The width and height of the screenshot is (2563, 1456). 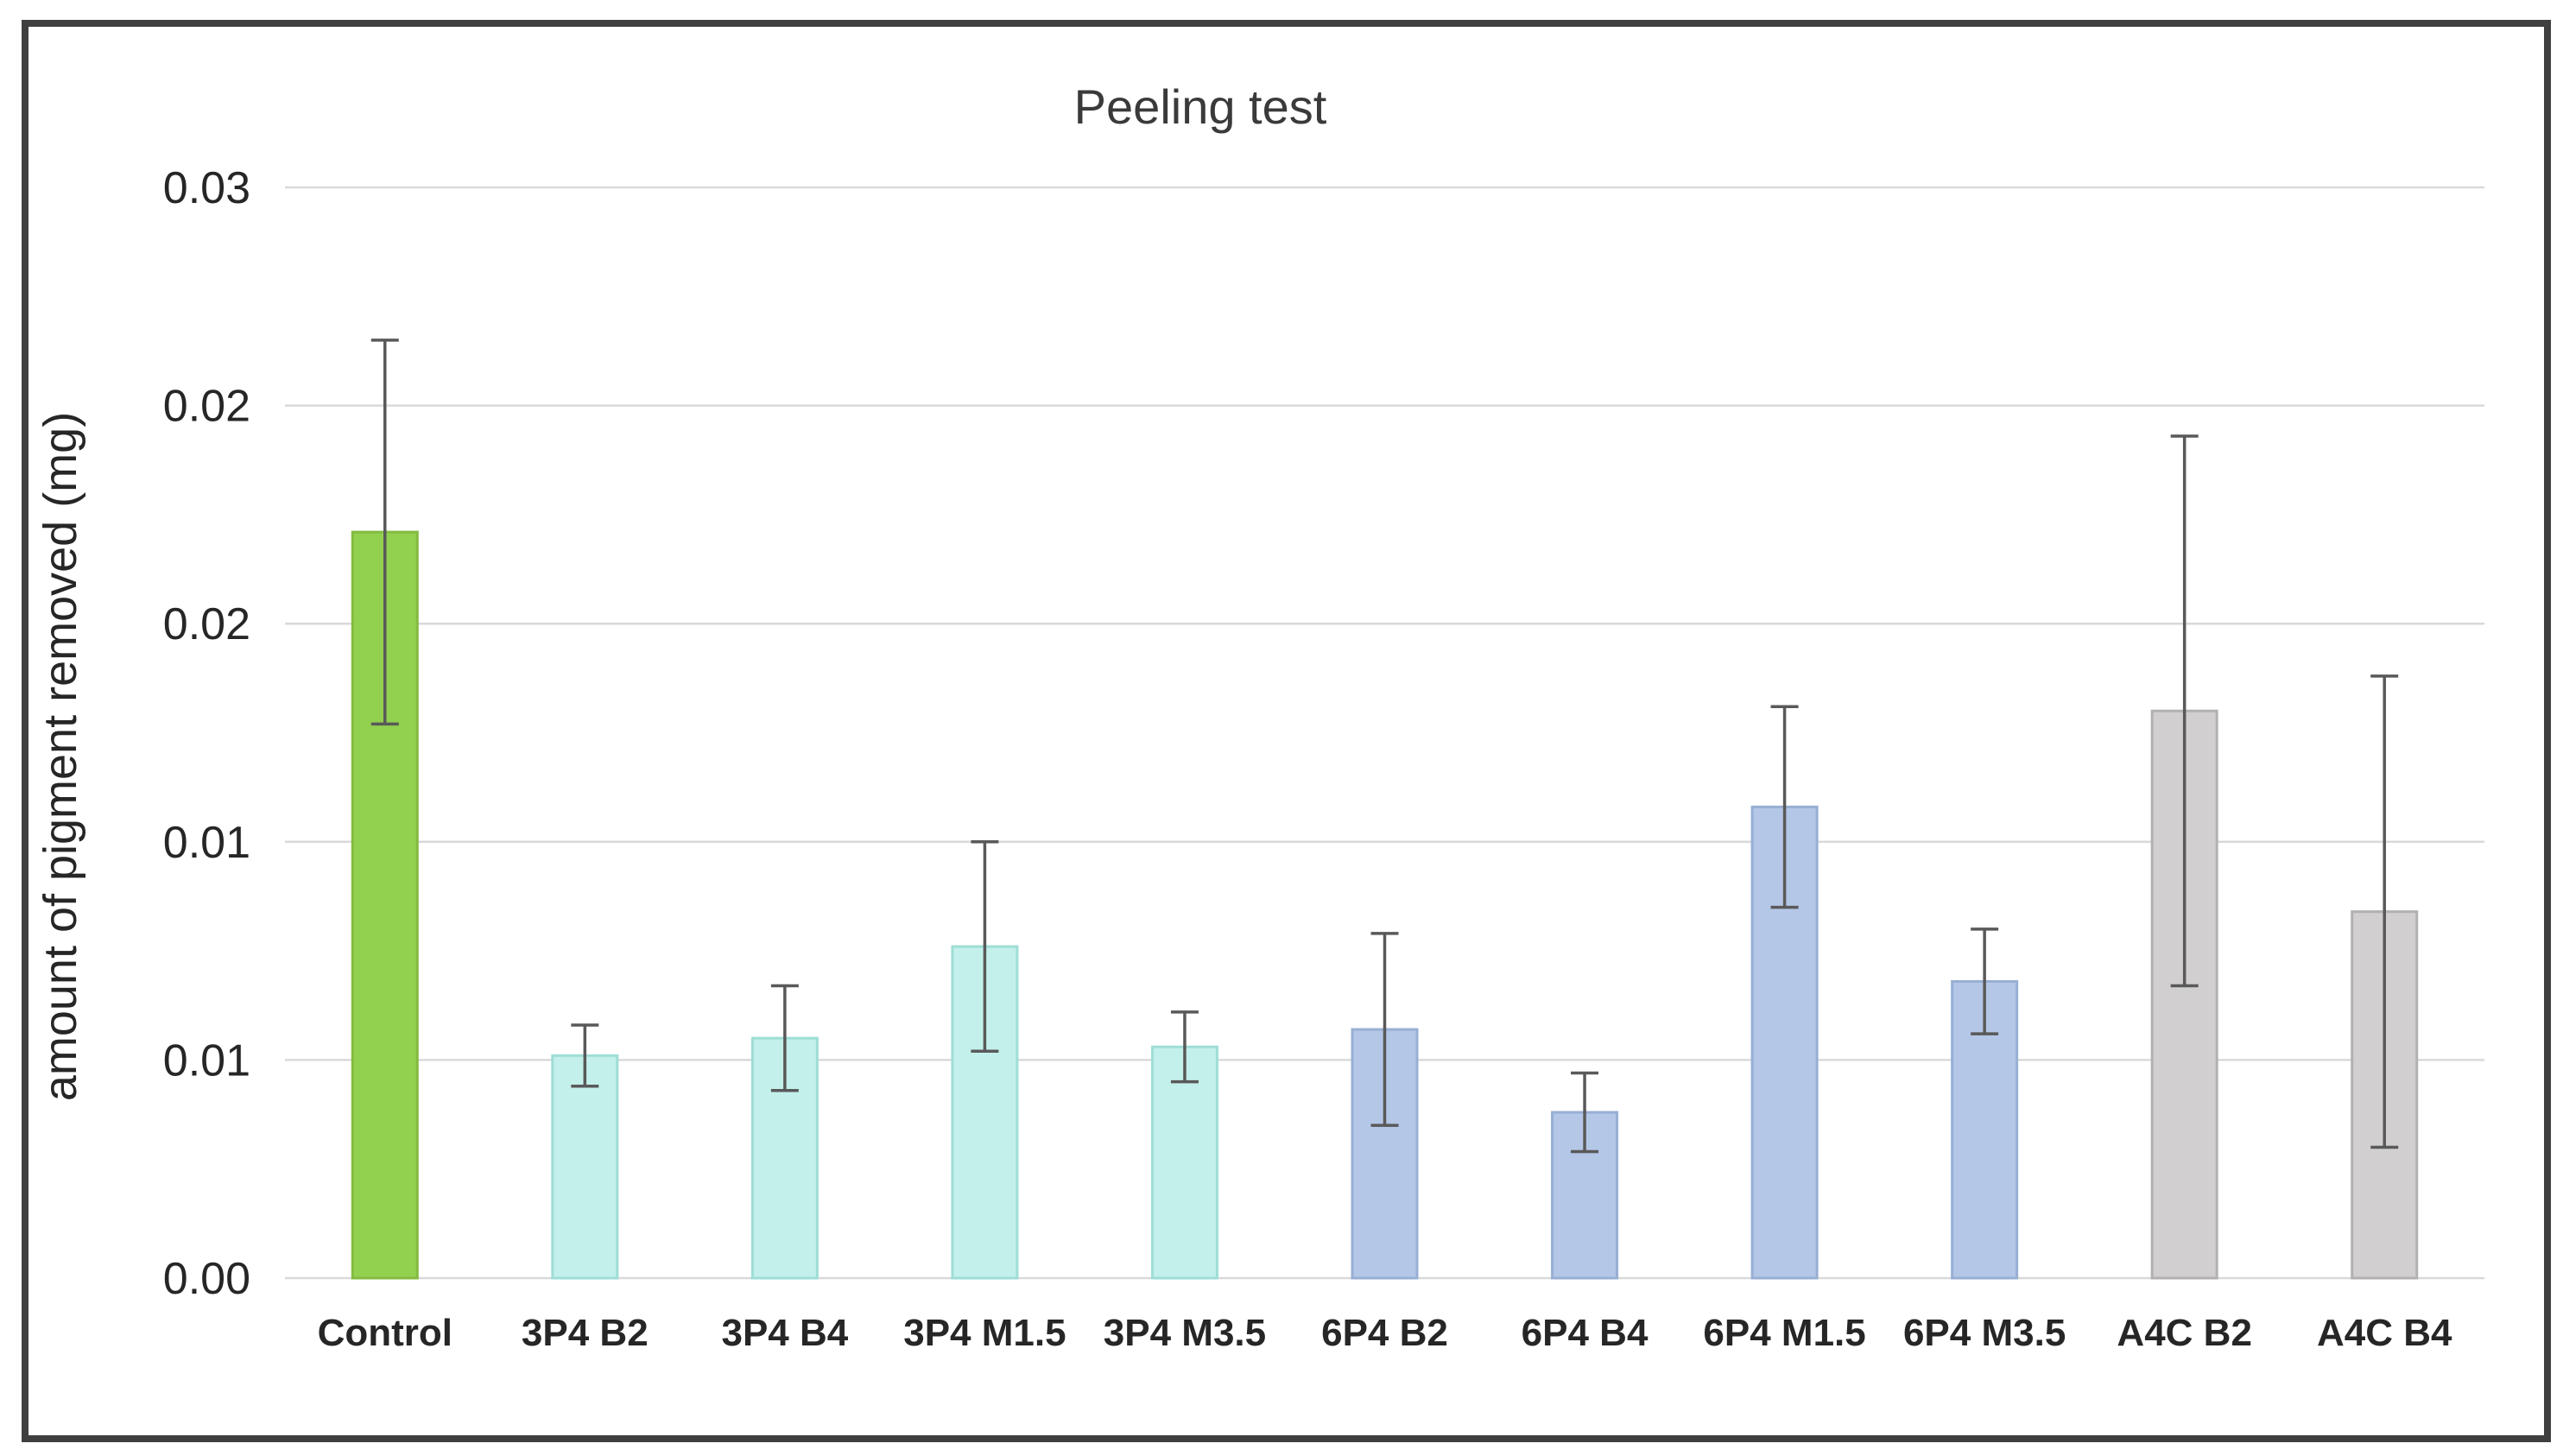 I want to click on x-tick-label-control: Control, so click(x=385, y=1333).